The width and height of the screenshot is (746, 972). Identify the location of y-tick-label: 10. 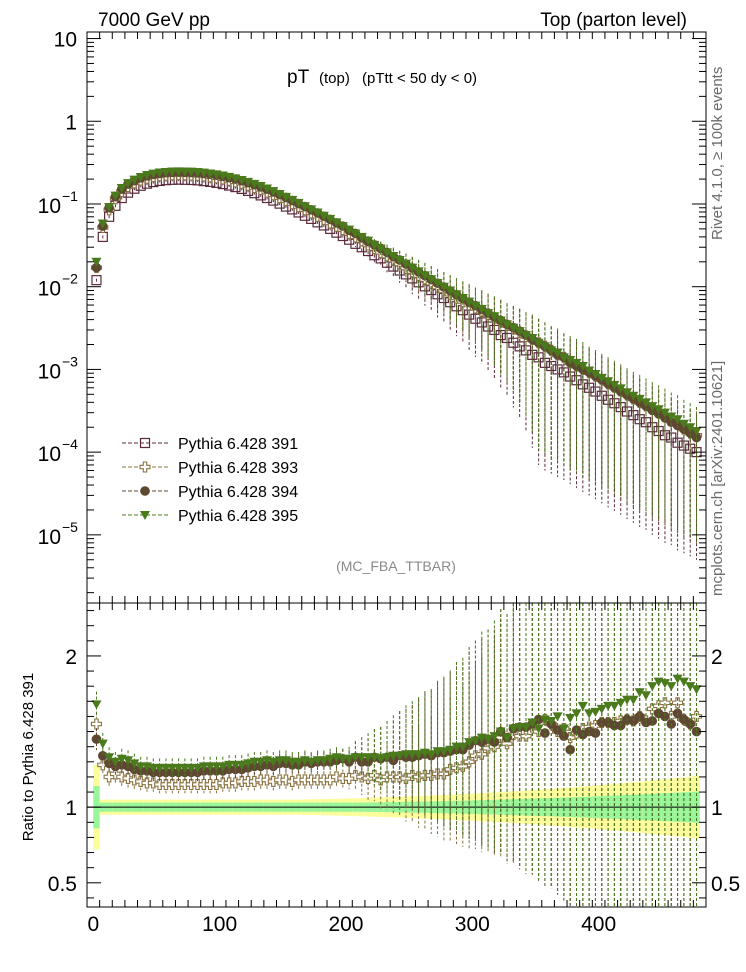
(49, 206).